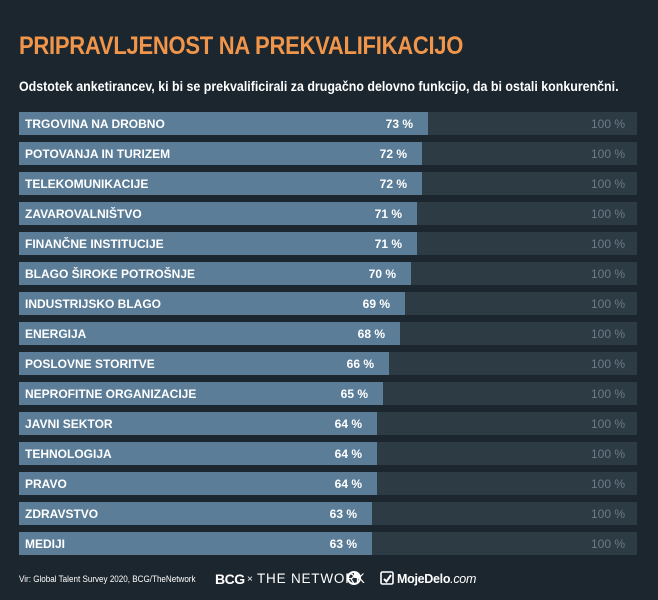 Image resolution: width=658 pixels, height=600 pixels. Describe the element at coordinates (45, 544) in the screenshot. I see `category-label: MEDIJI` at that location.